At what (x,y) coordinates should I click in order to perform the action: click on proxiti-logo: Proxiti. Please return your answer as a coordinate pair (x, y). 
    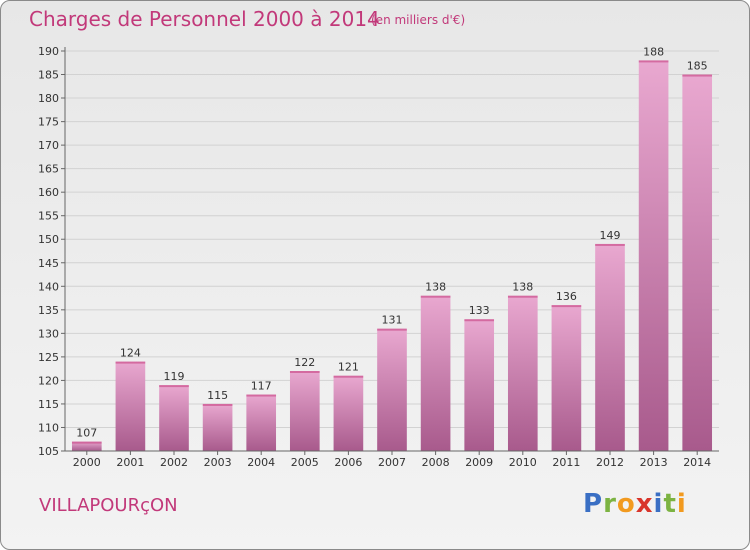
    Looking at the image, I should click on (635, 504).